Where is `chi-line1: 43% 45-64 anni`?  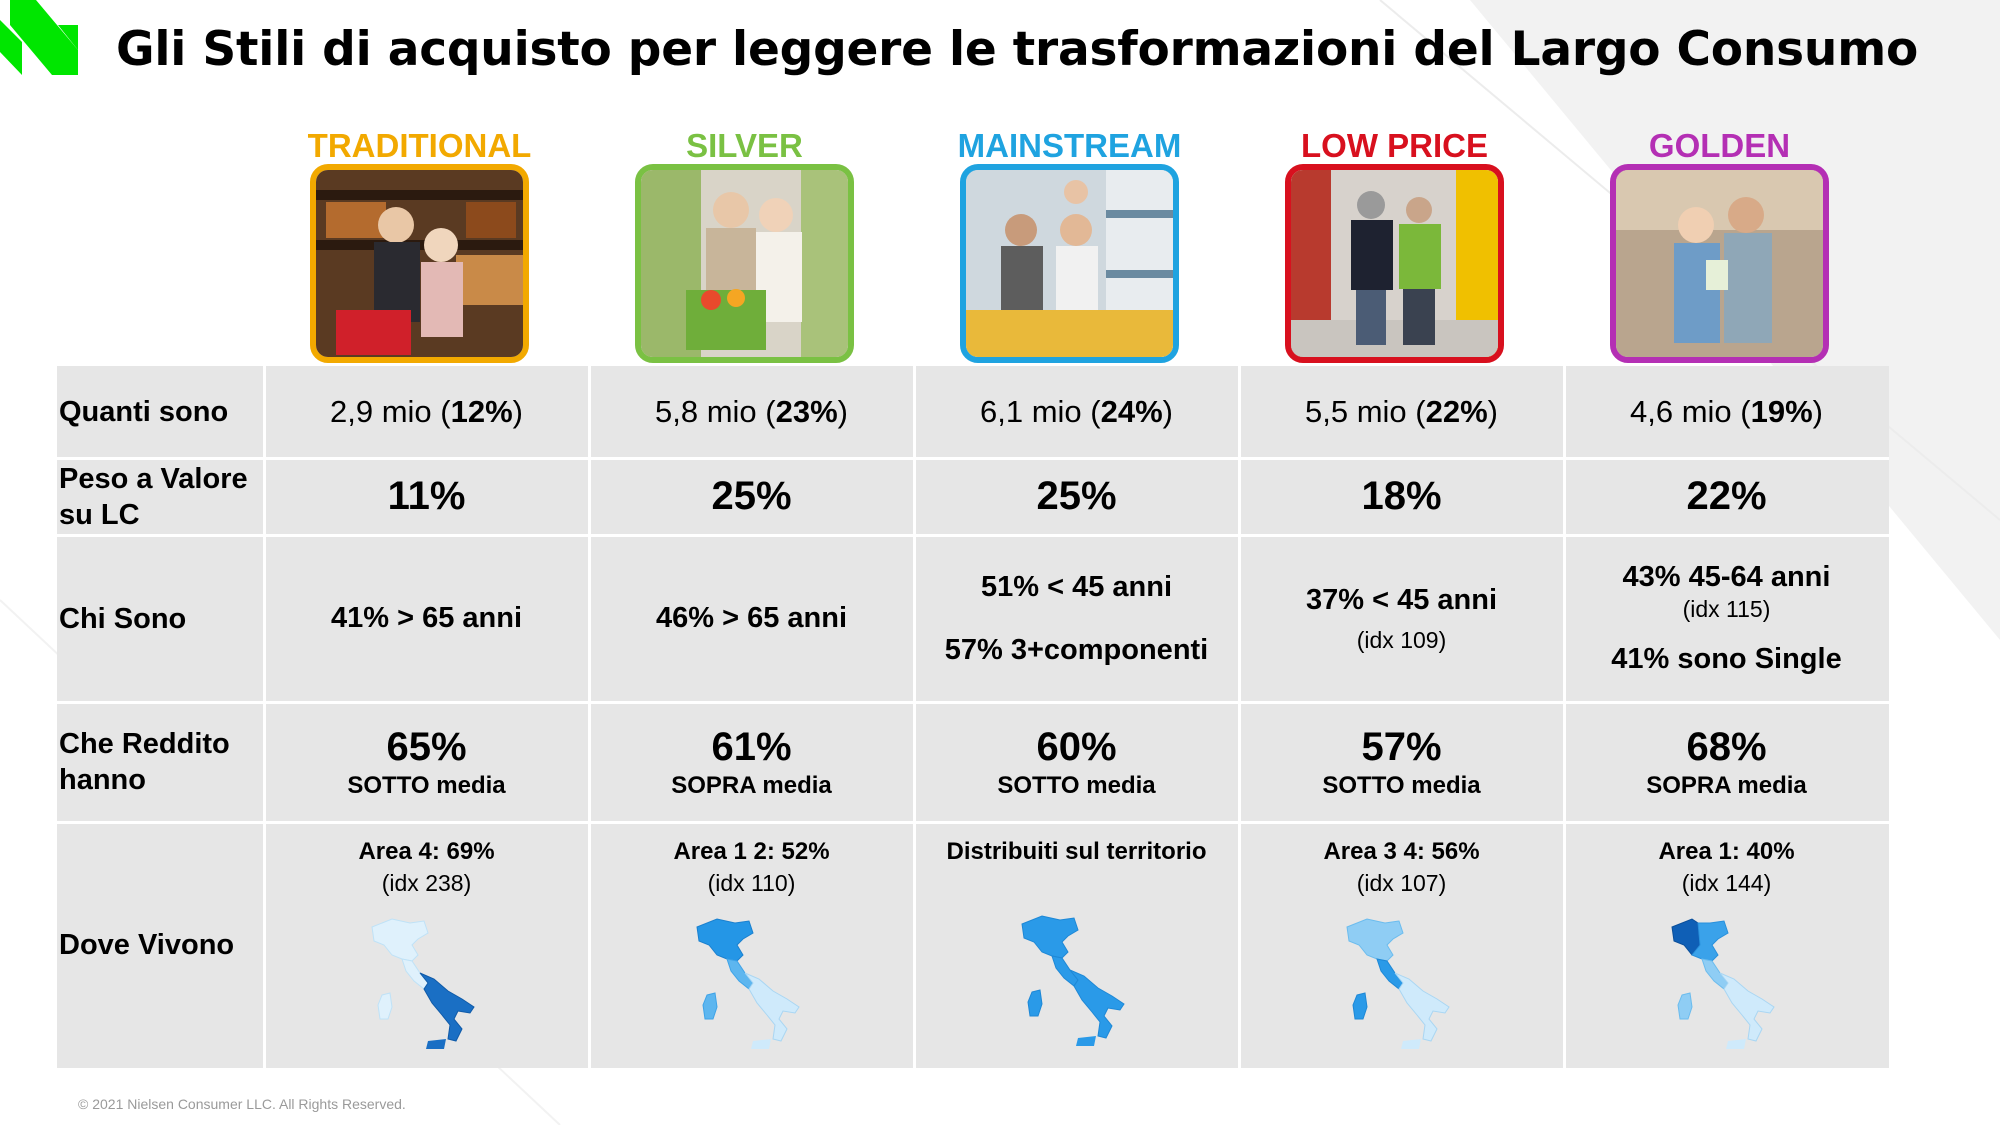
chi-line1: 43% 45-64 anni is located at coordinates (1726, 577).